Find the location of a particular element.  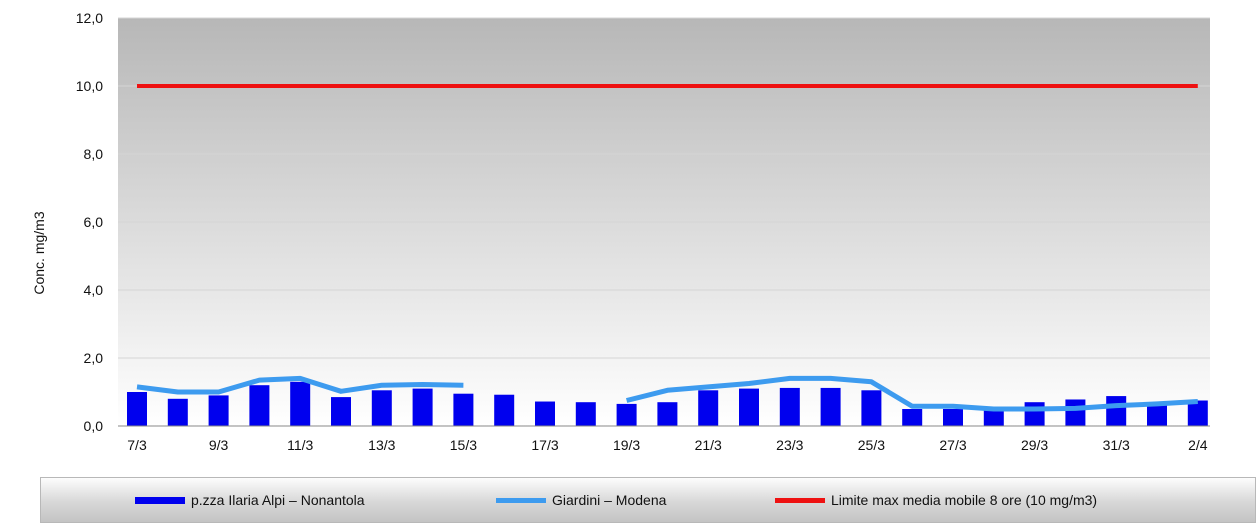

x-tick-label: 15/3 is located at coordinates (463, 445).